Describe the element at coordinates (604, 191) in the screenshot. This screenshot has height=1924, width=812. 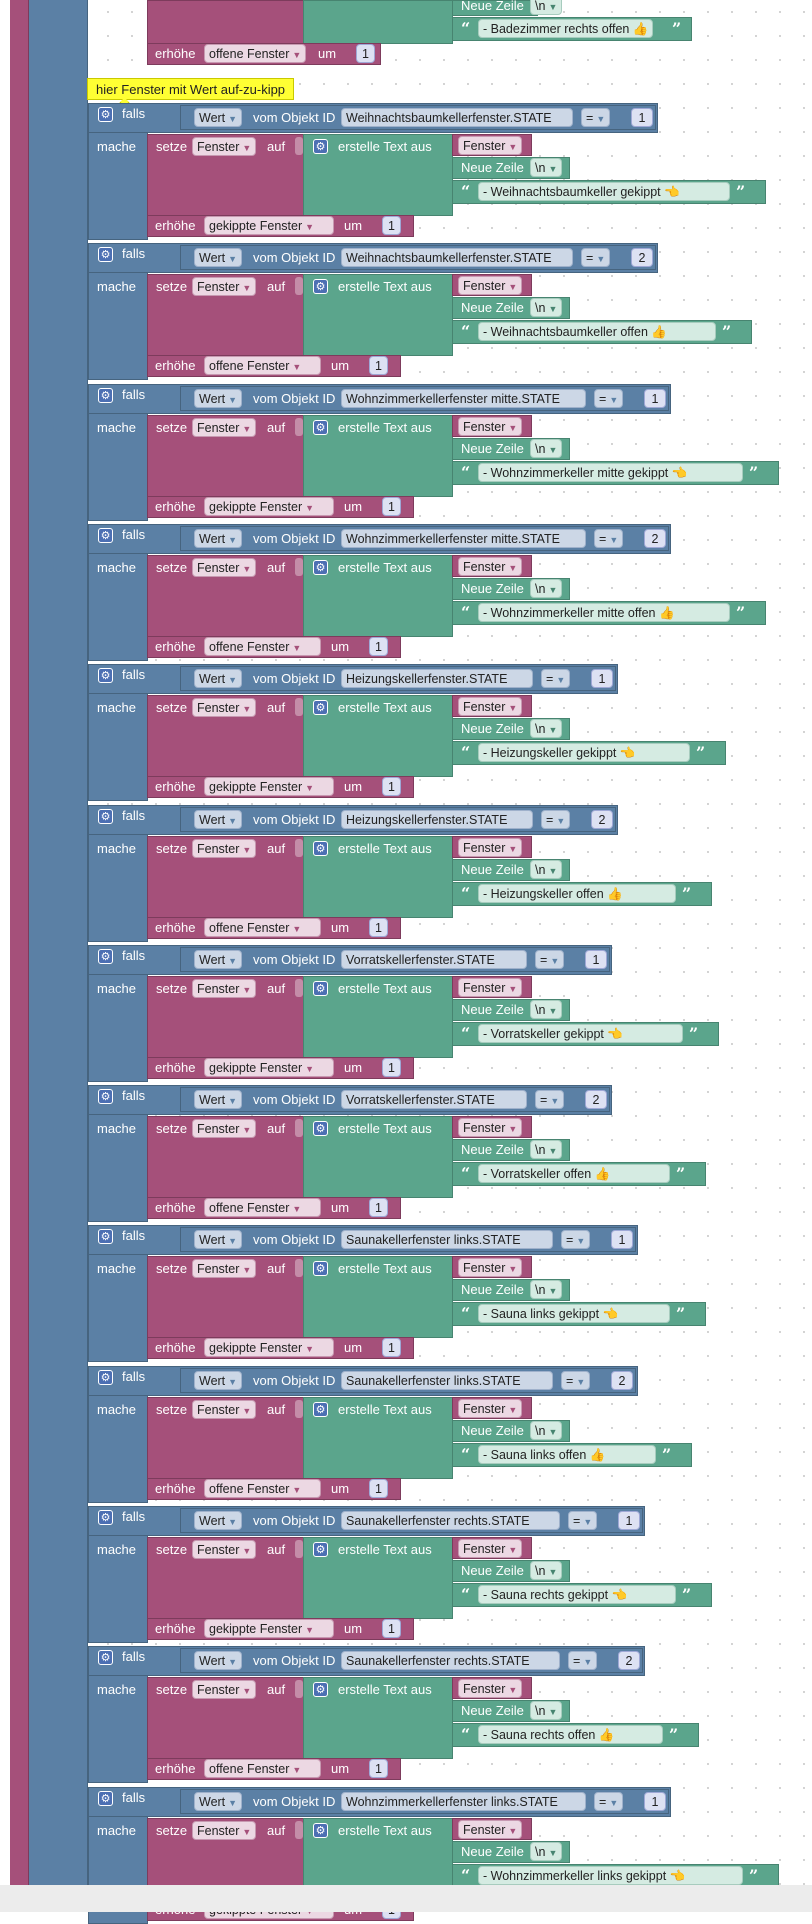
I see `text-literal: - Weihnachtsbaumkeller gekippt 👈` at that location.